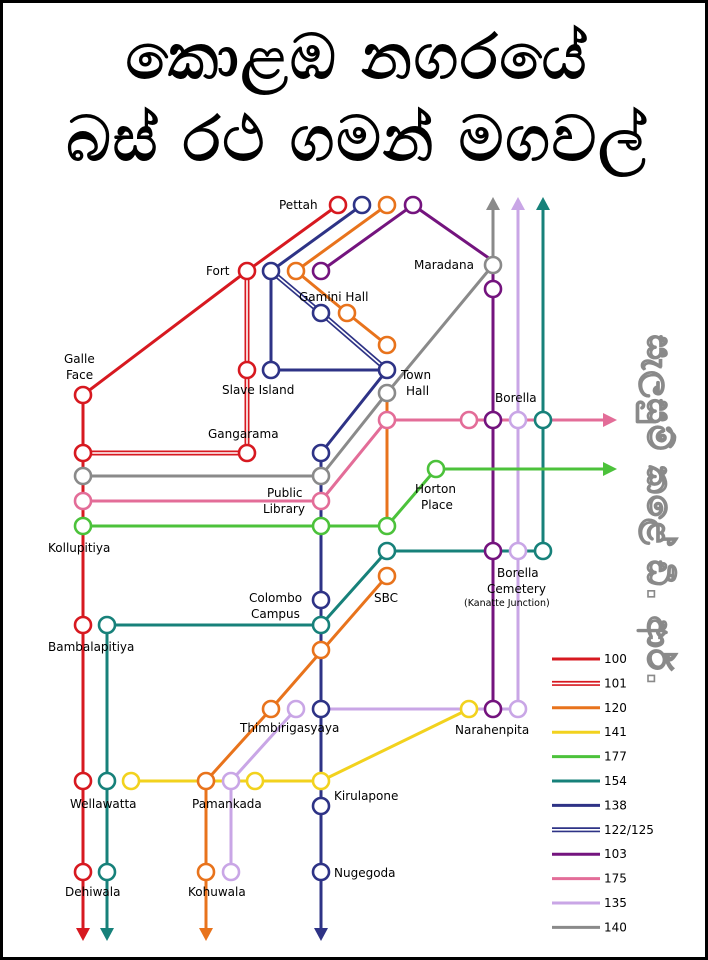 The image size is (708, 960). I want to click on route-101-line, so click(165, 362).